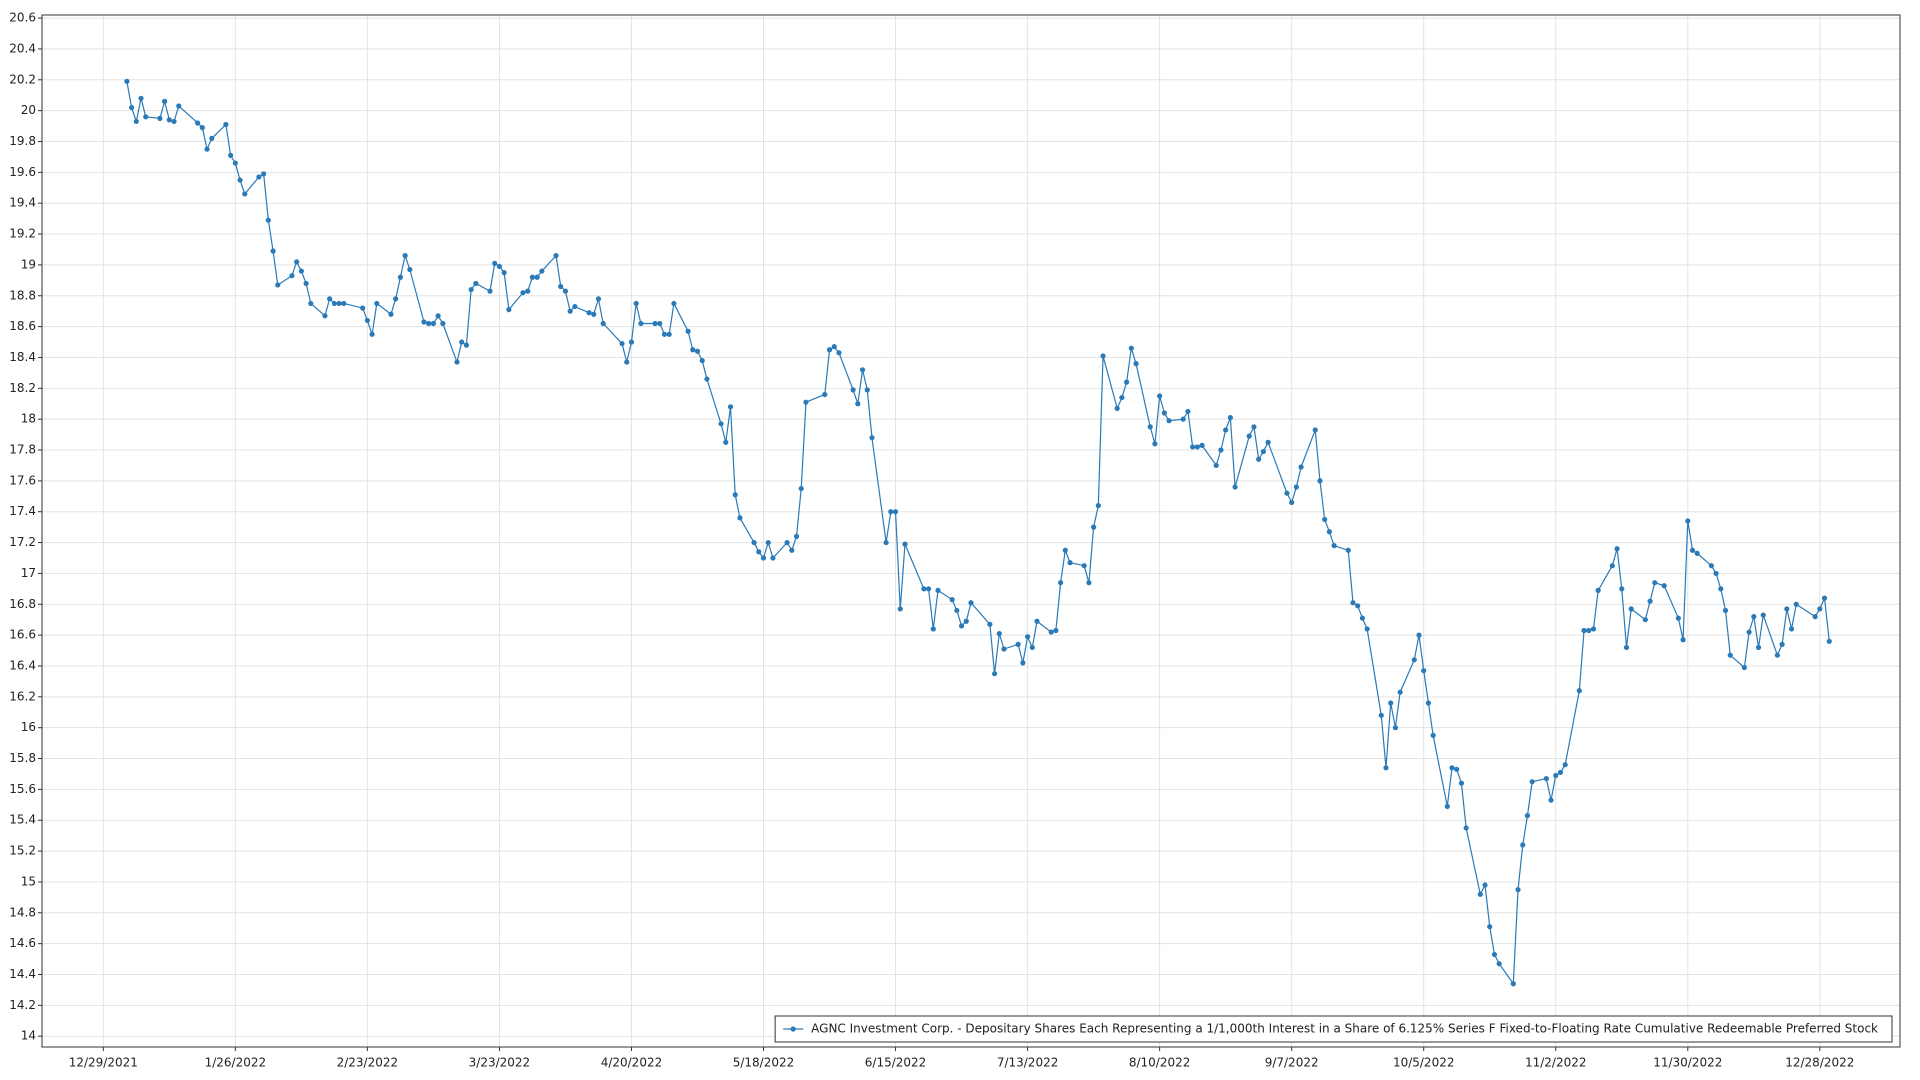 Image resolution: width=1920 pixels, height=1080 pixels. What do you see at coordinates (22, 18) in the screenshot?
I see `y-tick-label: 20.6` at bounding box center [22, 18].